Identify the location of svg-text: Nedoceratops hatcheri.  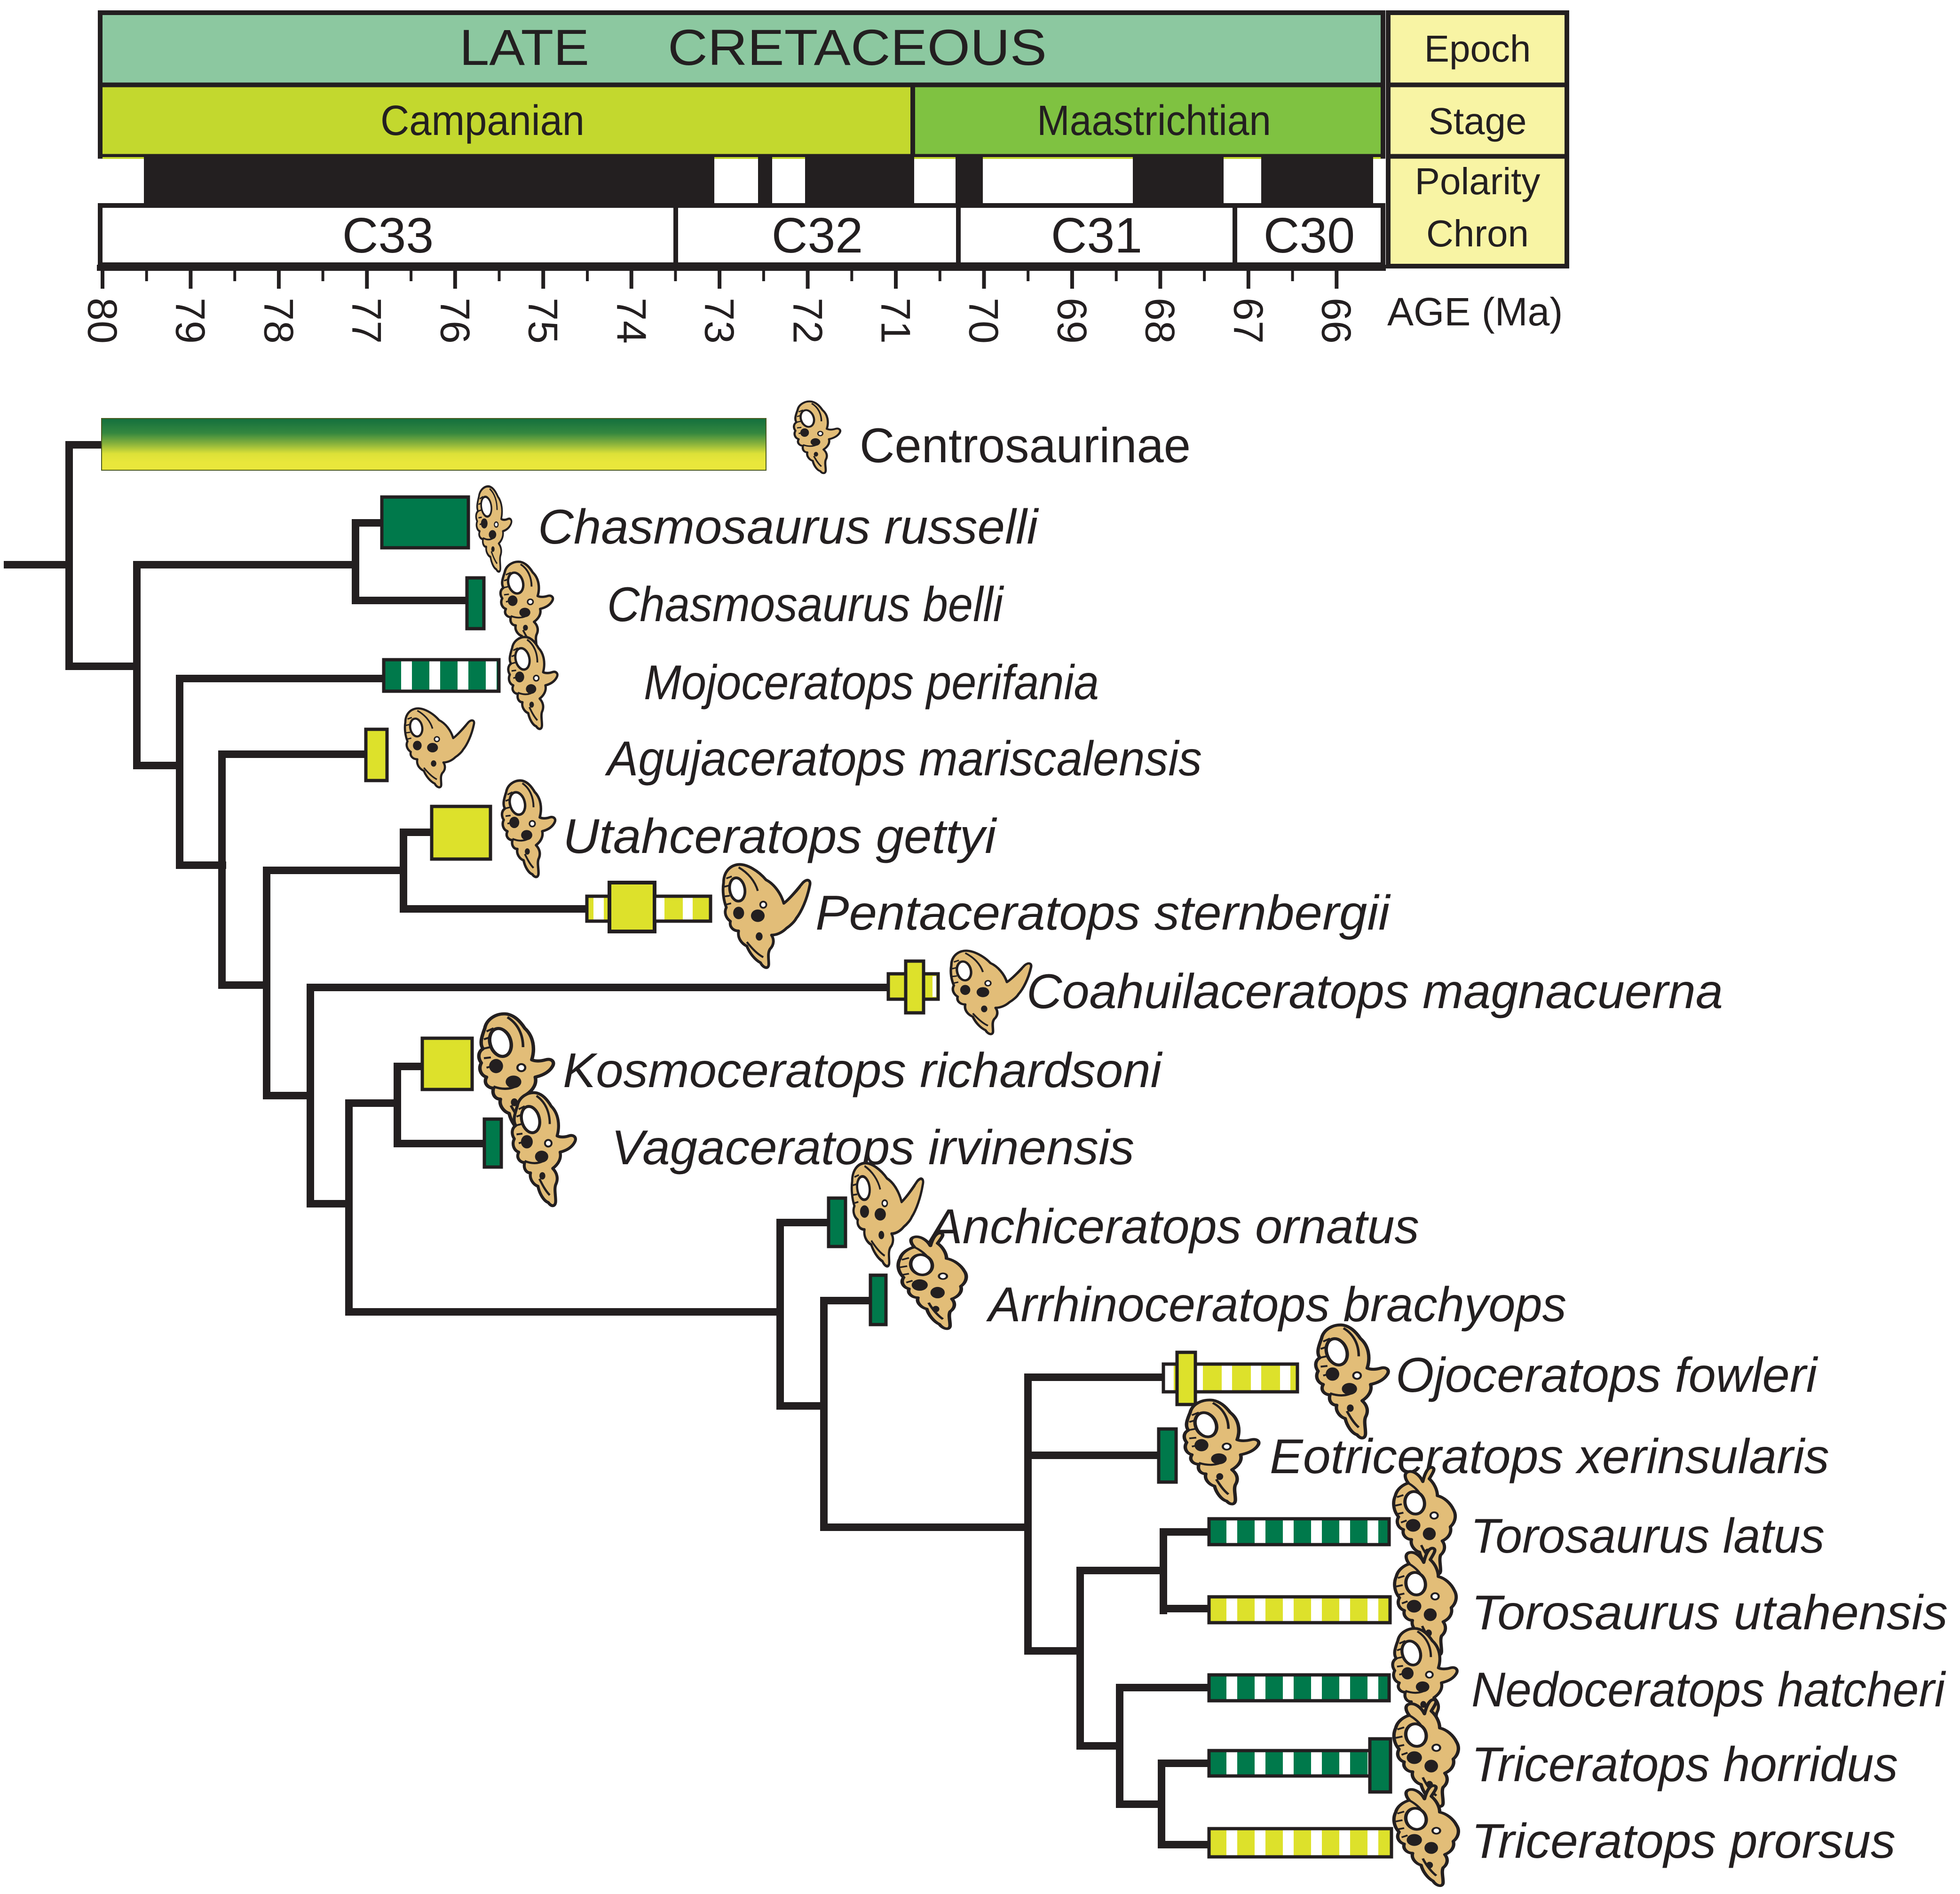
(1709, 1690).